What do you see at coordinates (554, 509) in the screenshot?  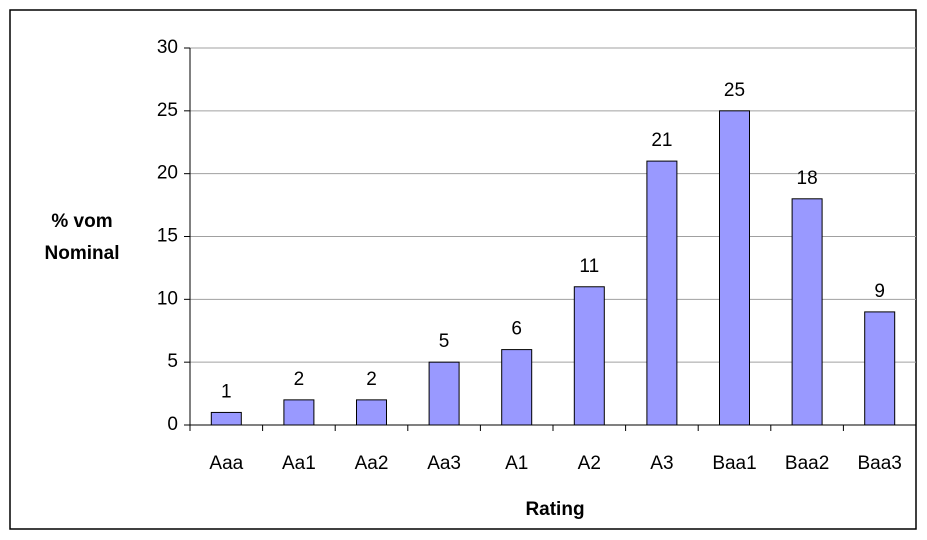 I see `x-axis-label: Rating` at bounding box center [554, 509].